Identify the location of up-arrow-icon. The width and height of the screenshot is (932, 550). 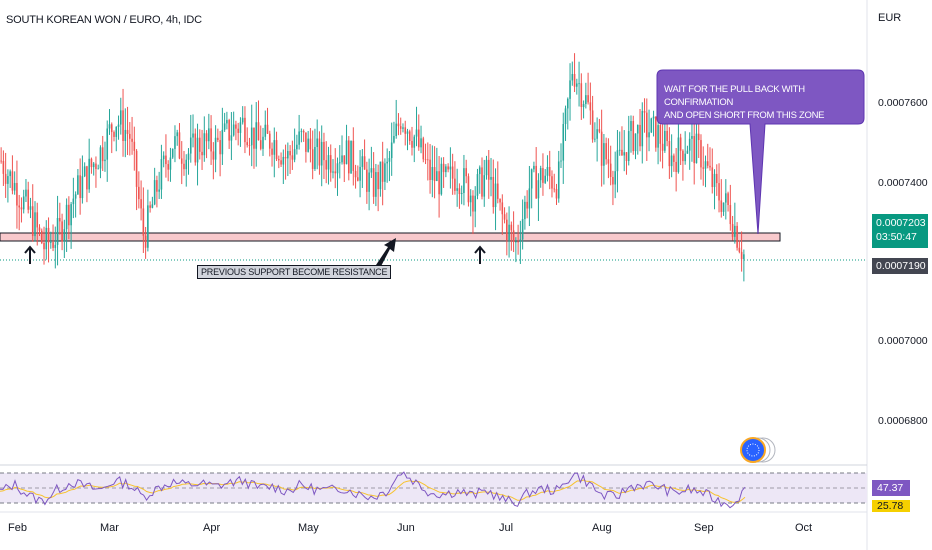
(480, 254).